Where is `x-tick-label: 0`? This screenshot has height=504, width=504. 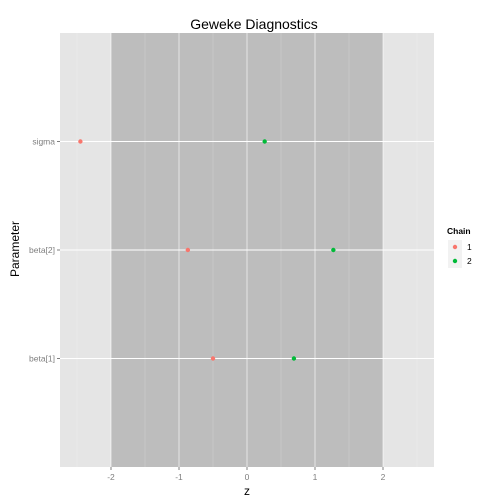
x-tick-label: 0 is located at coordinates (247, 477).